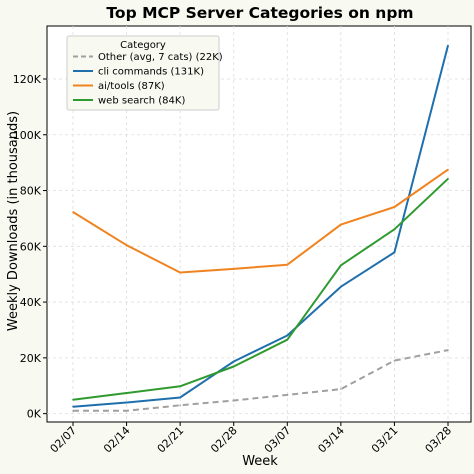  Describe the element at coordinates (131, 86) in the screenshot. I see `legend-entry-label: ai/tools (87K)` at that location.